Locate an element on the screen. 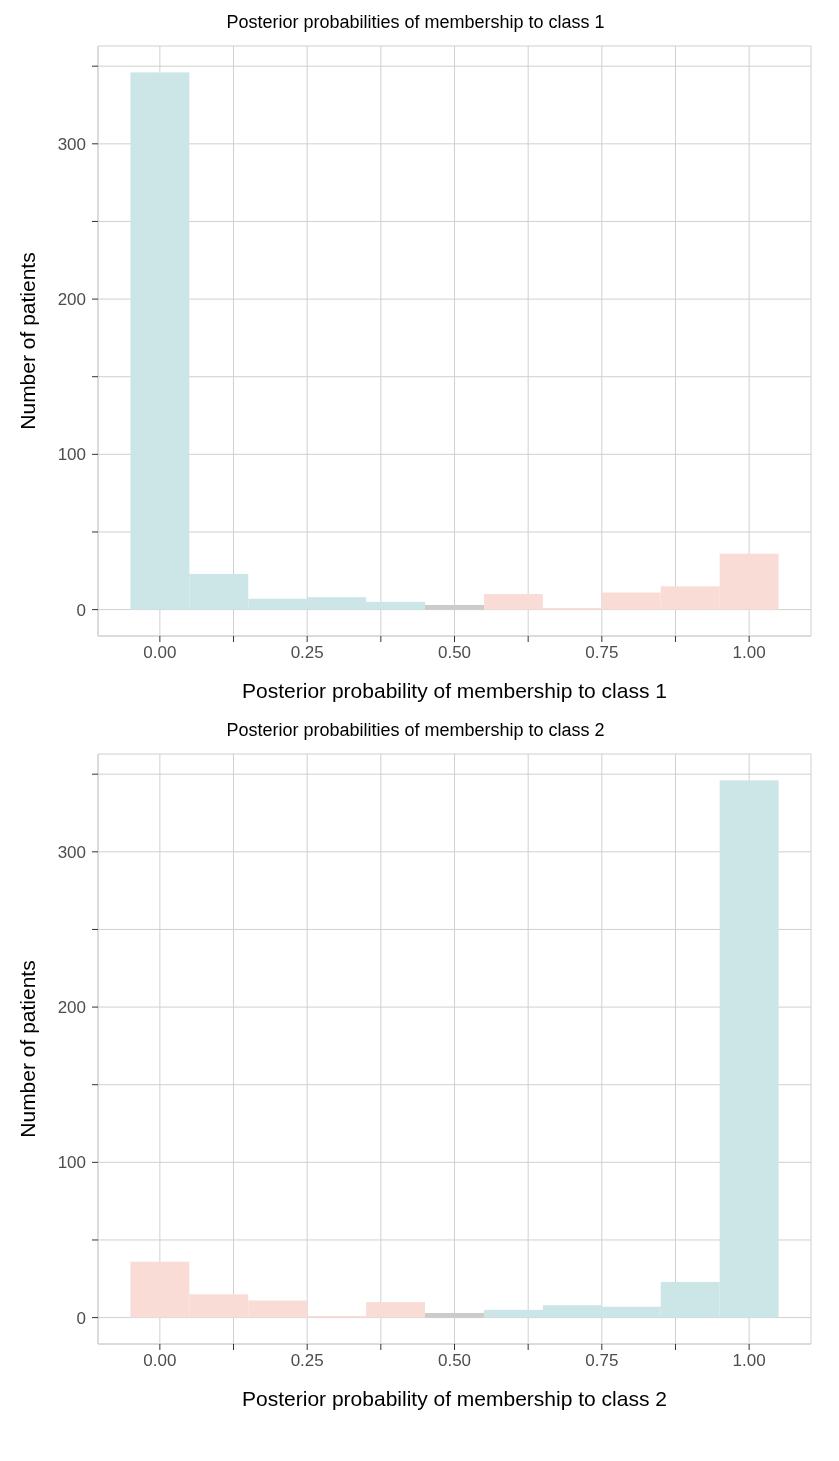 The height and width of the screenshot is (1461, 839). chart-title: Posterior probabilities of membership to class 1 is located at coordinates (415, 22).